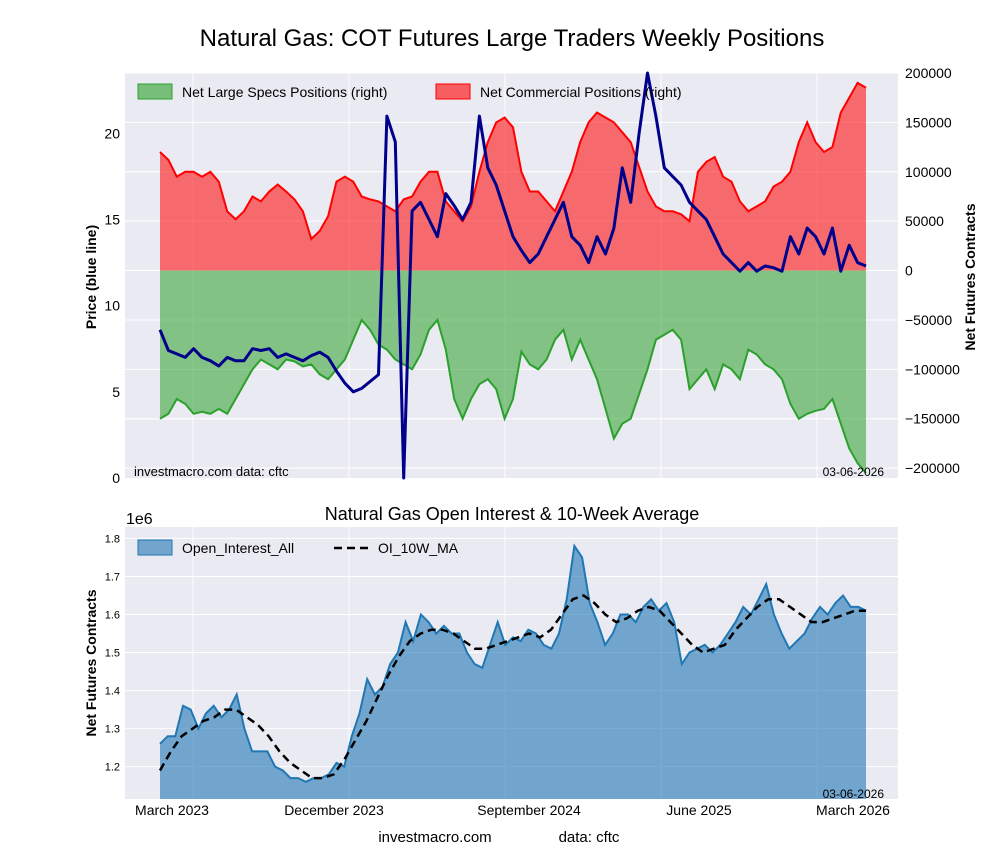  What do you see at coordinates (112, 219) in the screenshot?
I see `positions-left-tick-label: 15` at bounding box center [112, 219].